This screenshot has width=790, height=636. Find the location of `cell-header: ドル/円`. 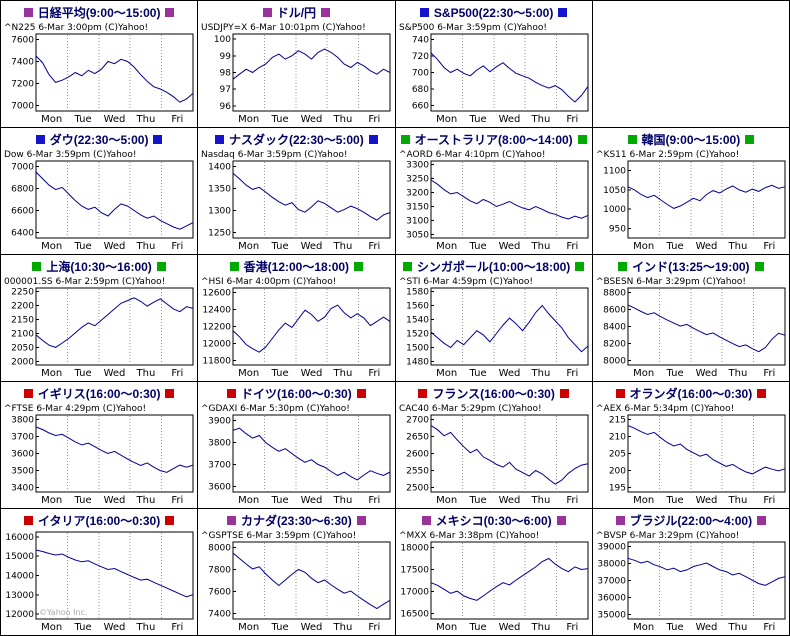

cell-header: ドル/円 is located at coordinates (296, 10).